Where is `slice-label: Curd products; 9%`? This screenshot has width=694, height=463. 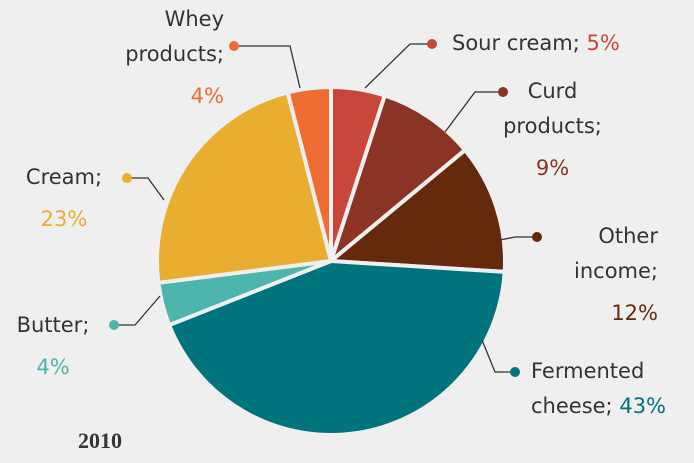
slice-label: Curd products; 9% is located at coordinates (552, 130).